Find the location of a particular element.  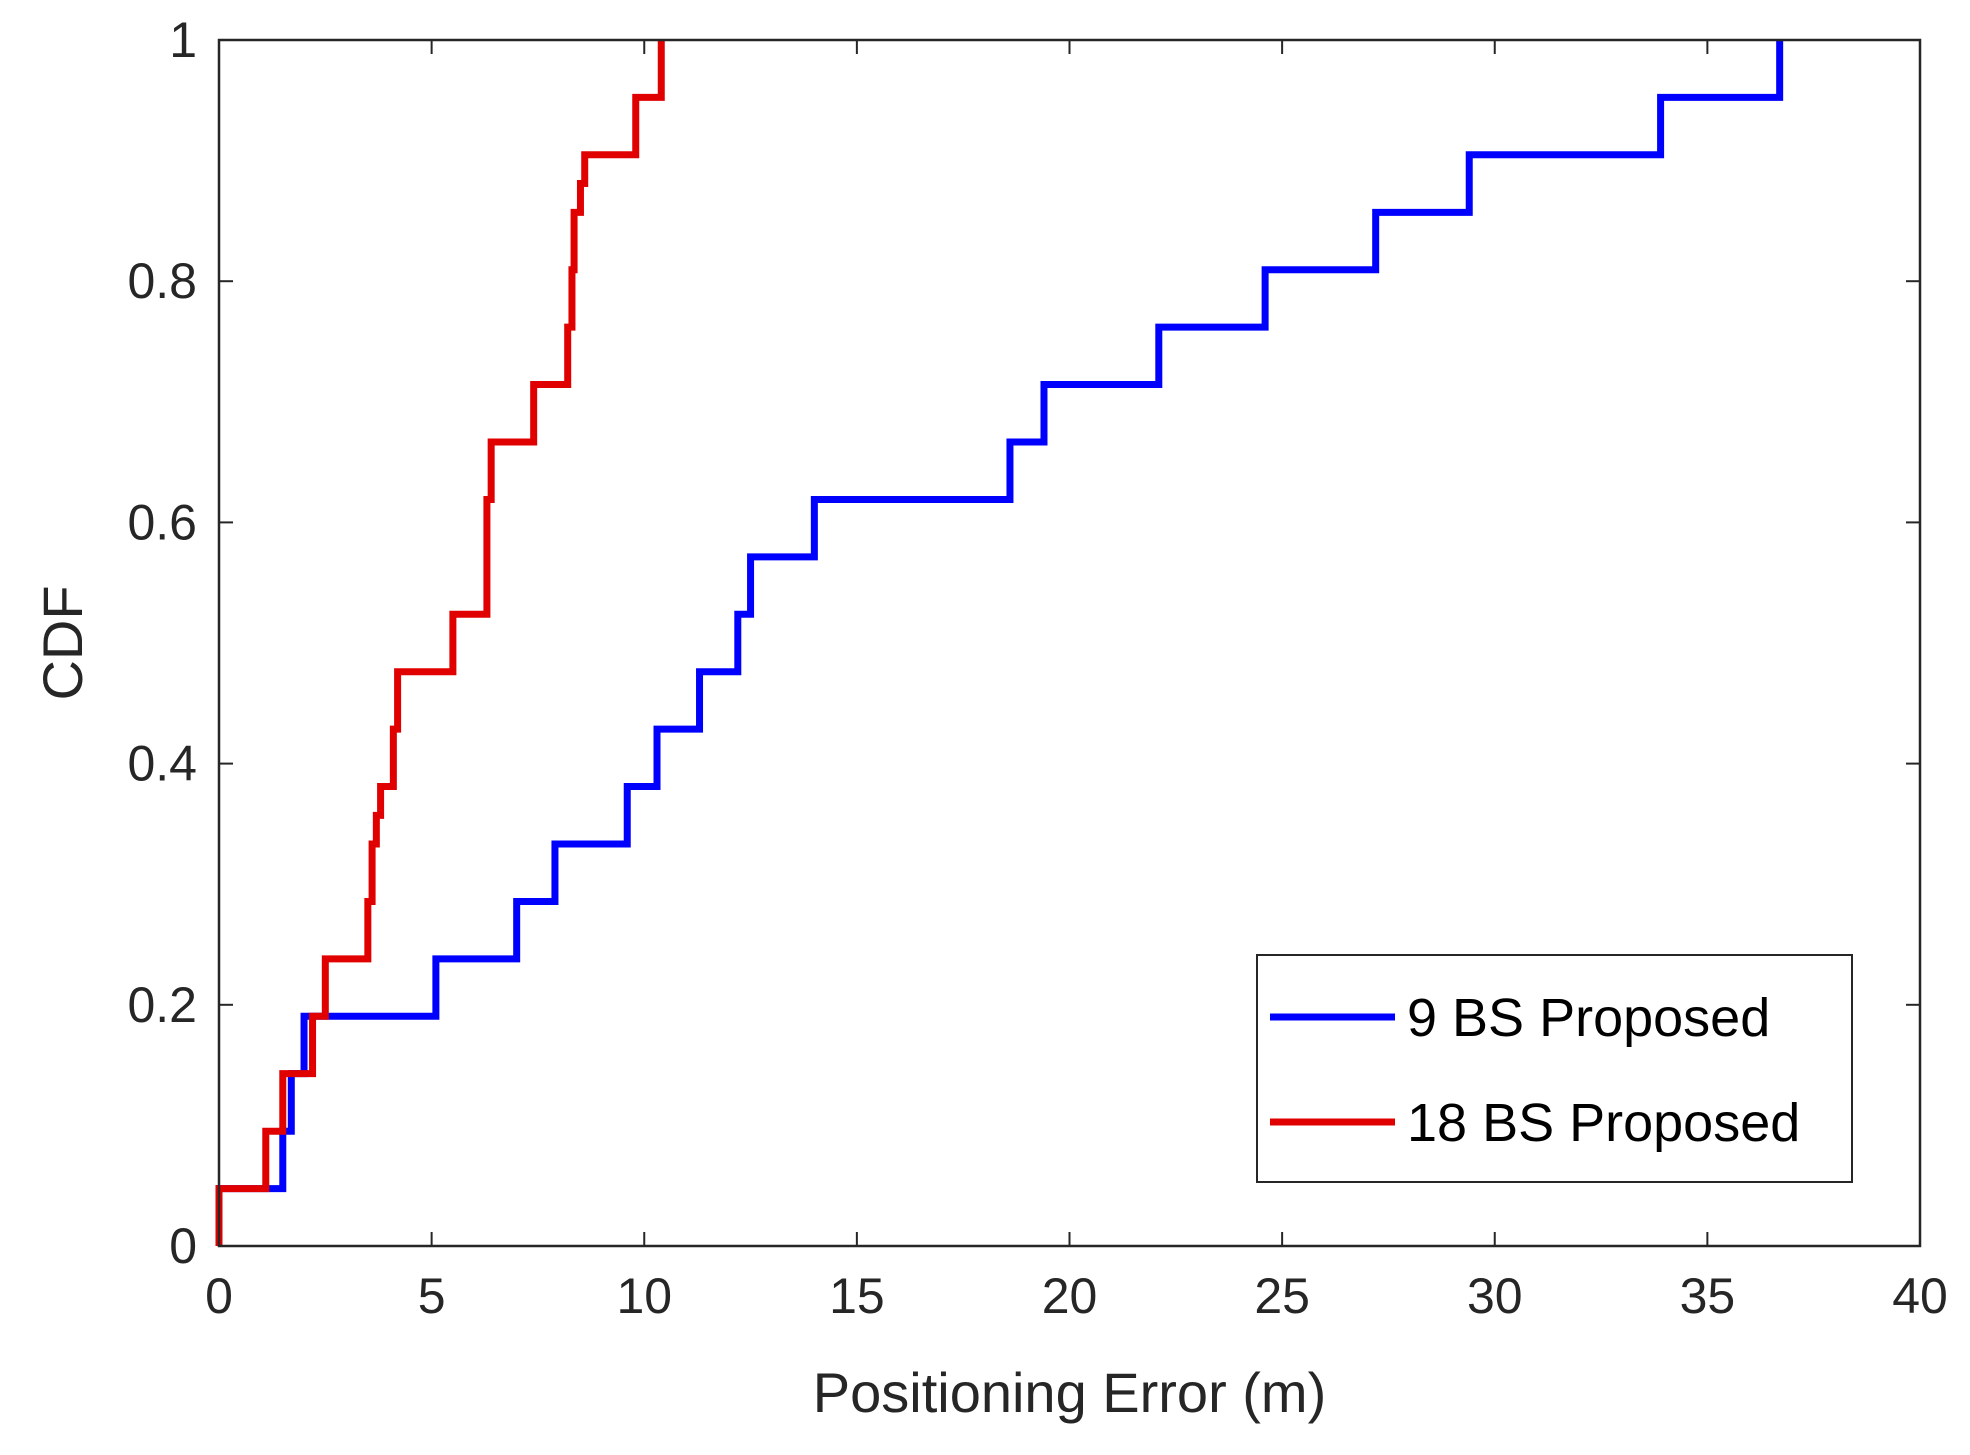

y-tick-label: 0 is located at coordinates (183, 1246).